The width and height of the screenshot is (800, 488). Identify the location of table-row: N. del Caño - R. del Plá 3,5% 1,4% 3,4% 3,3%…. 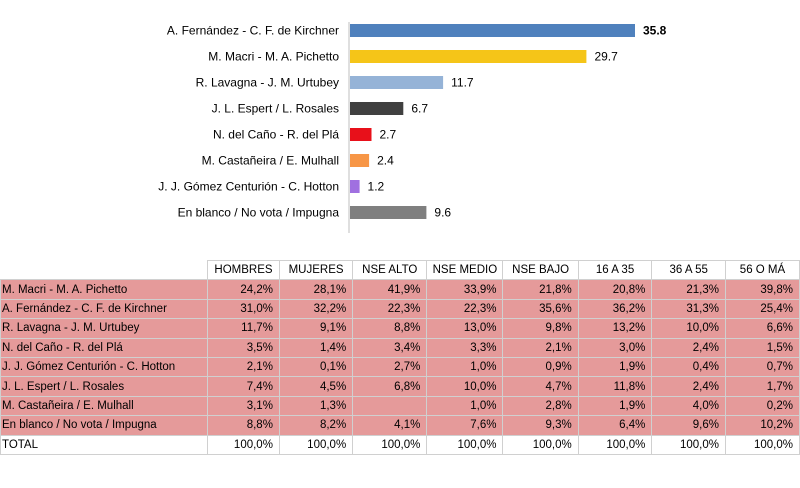
(400, 347).